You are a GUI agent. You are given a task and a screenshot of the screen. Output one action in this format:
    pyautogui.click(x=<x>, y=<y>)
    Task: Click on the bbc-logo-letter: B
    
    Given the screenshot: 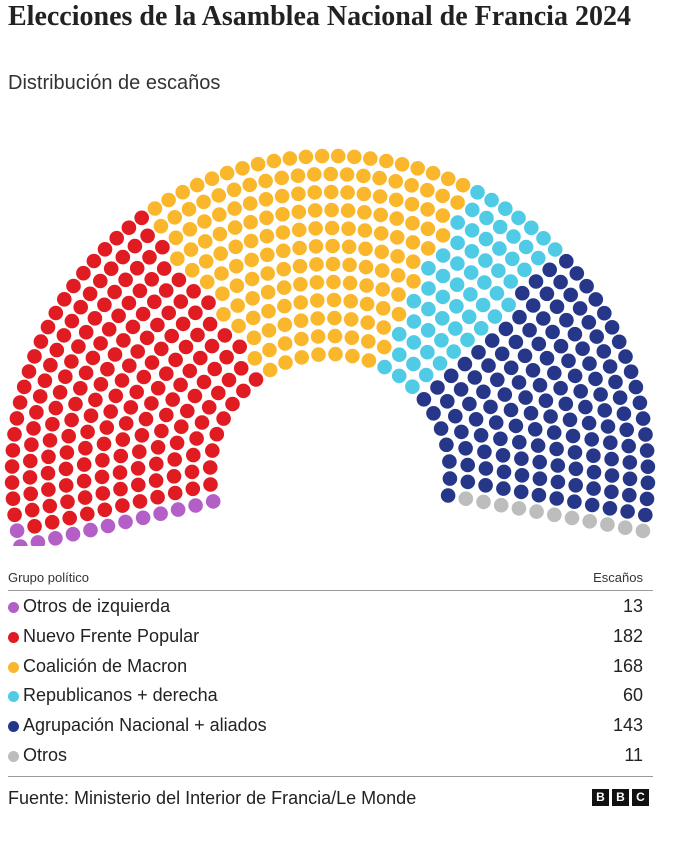 What is the action you would take?
    pyautogui.click(x=620, y=797)
    